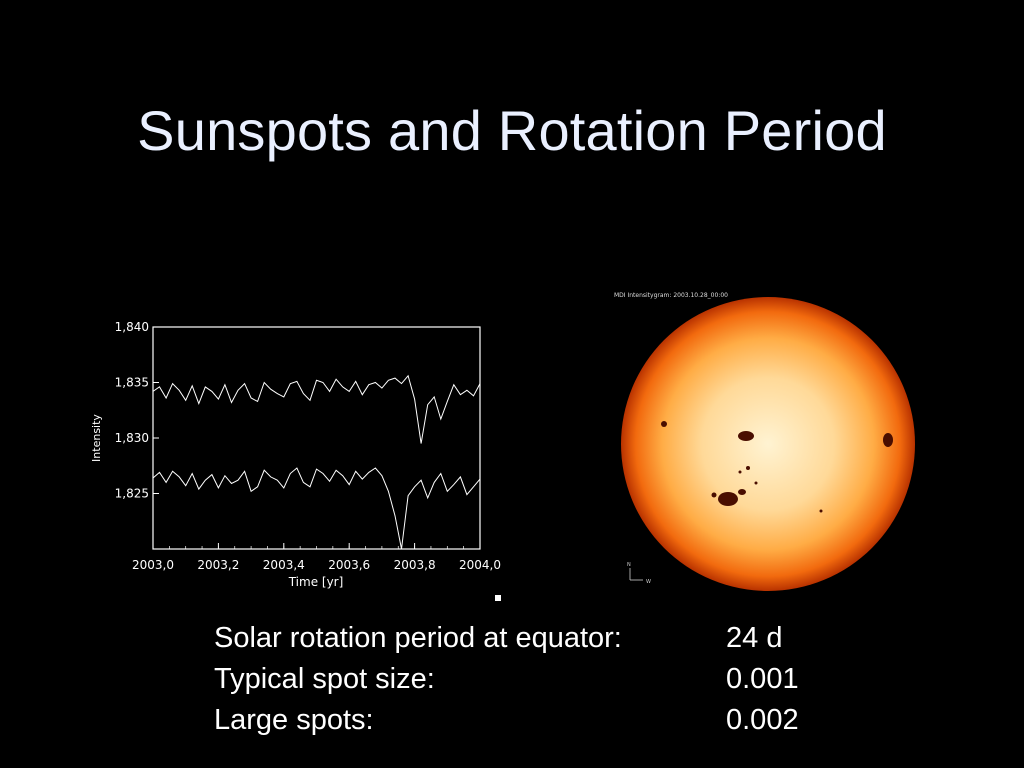 This screenshot has width=1024, height=768. What do you see at coordinates (512, 130) in the screenshot?
I see `slide-title: Sunspots and Rotation Period` at bounding box center [512, 130].